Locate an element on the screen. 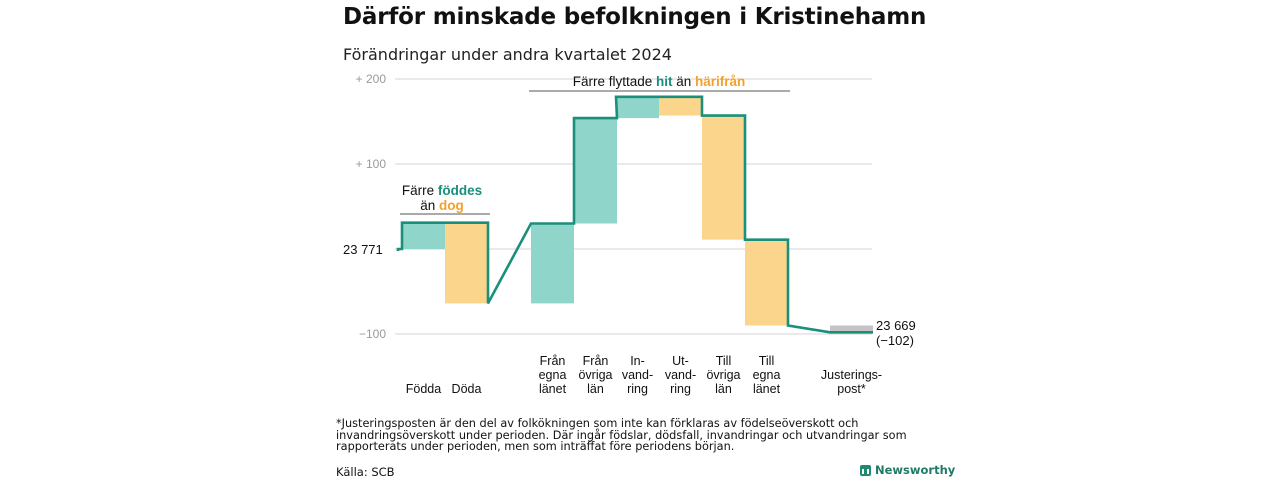 Image resolution: width=1280 pixels, height=480 pixels. x-category-label: Födda is located at coordinates (423, 389).